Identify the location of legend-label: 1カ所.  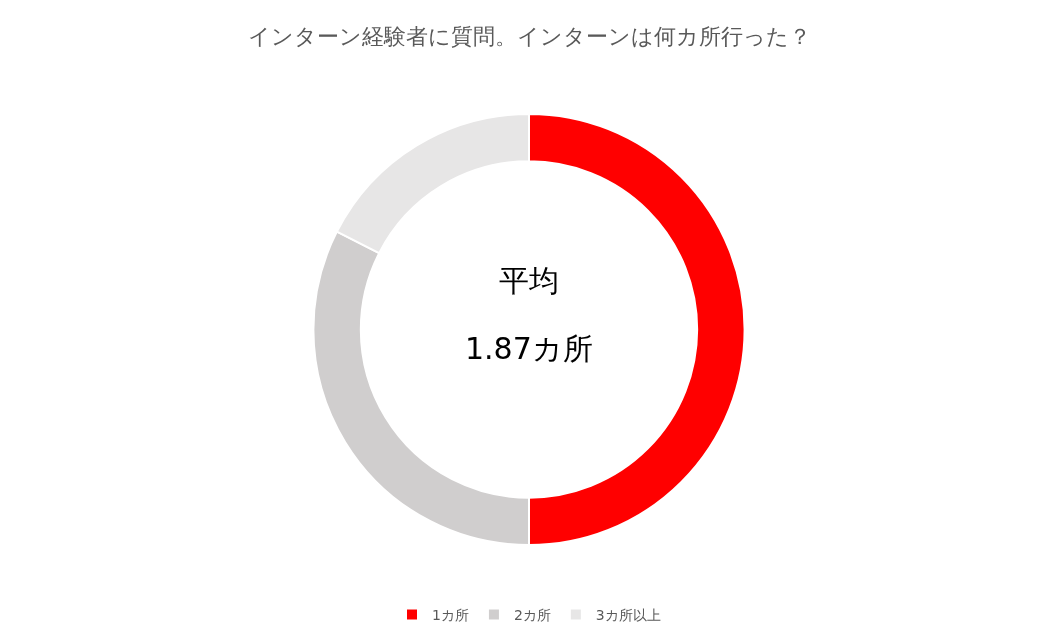
(450, 615).